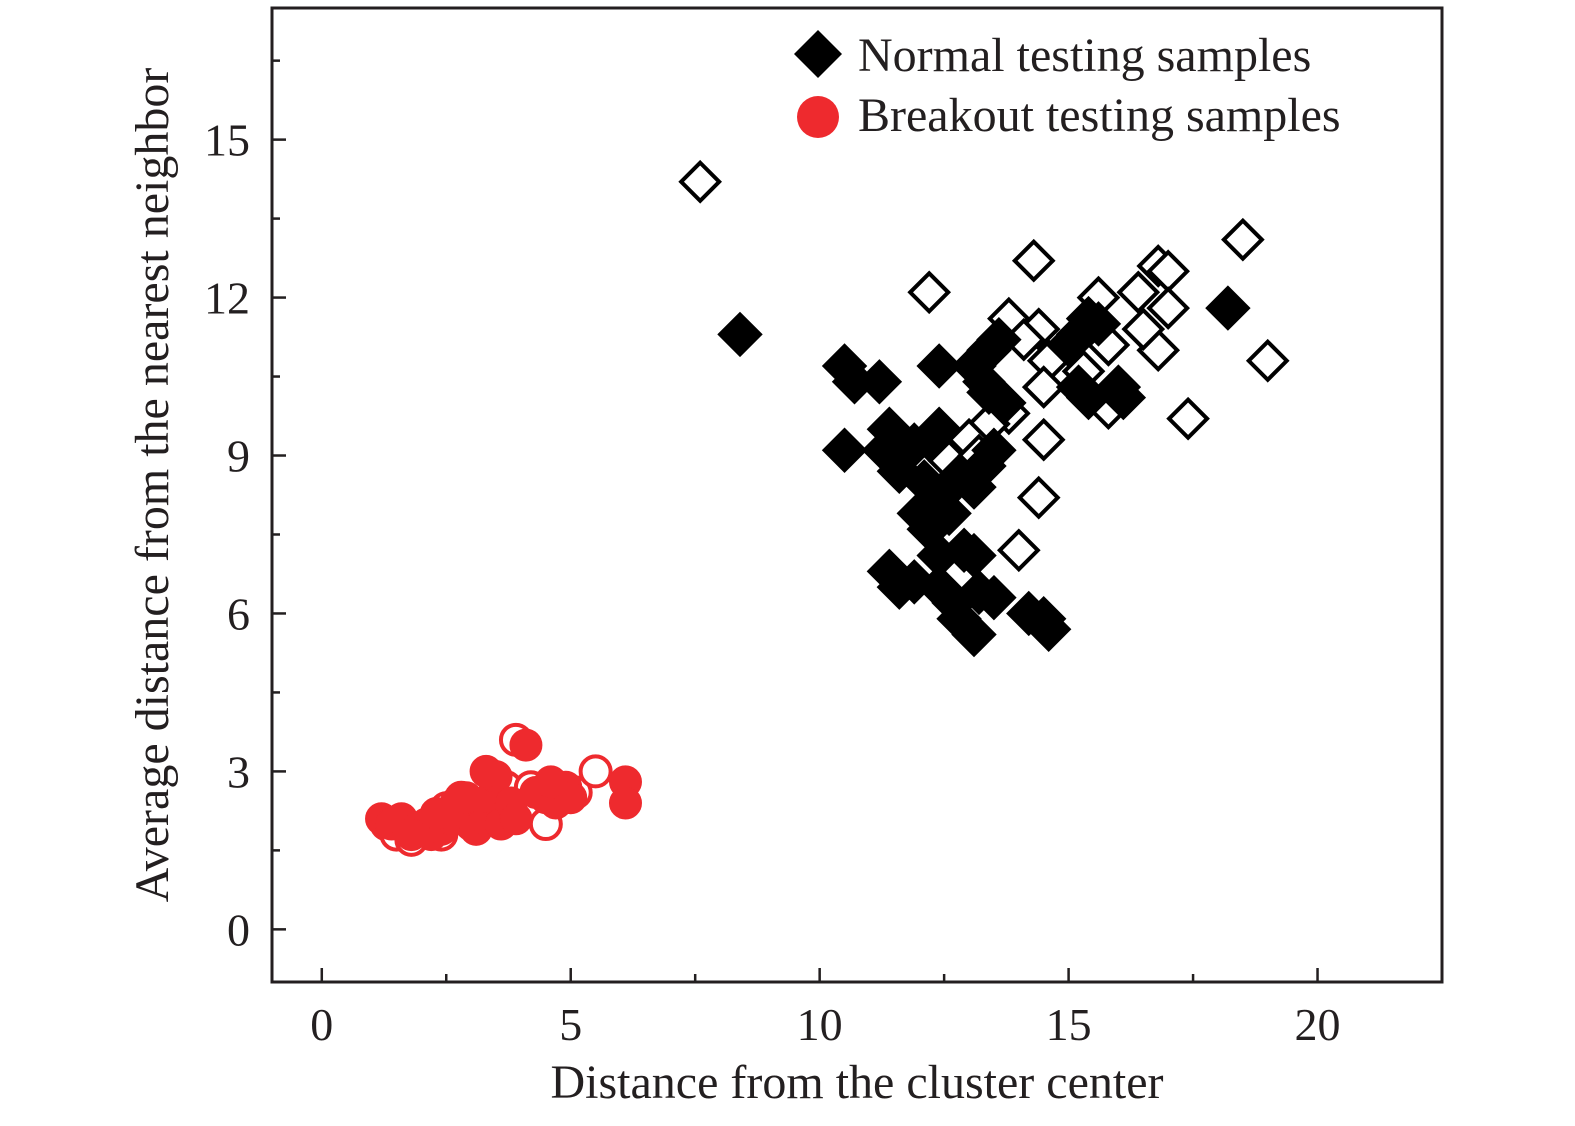 This screenshot has width=1575, height=1126. Describe the element at coordinates (820, 1024) in the screenshot. I see `x-tick-label: 10` at that location.